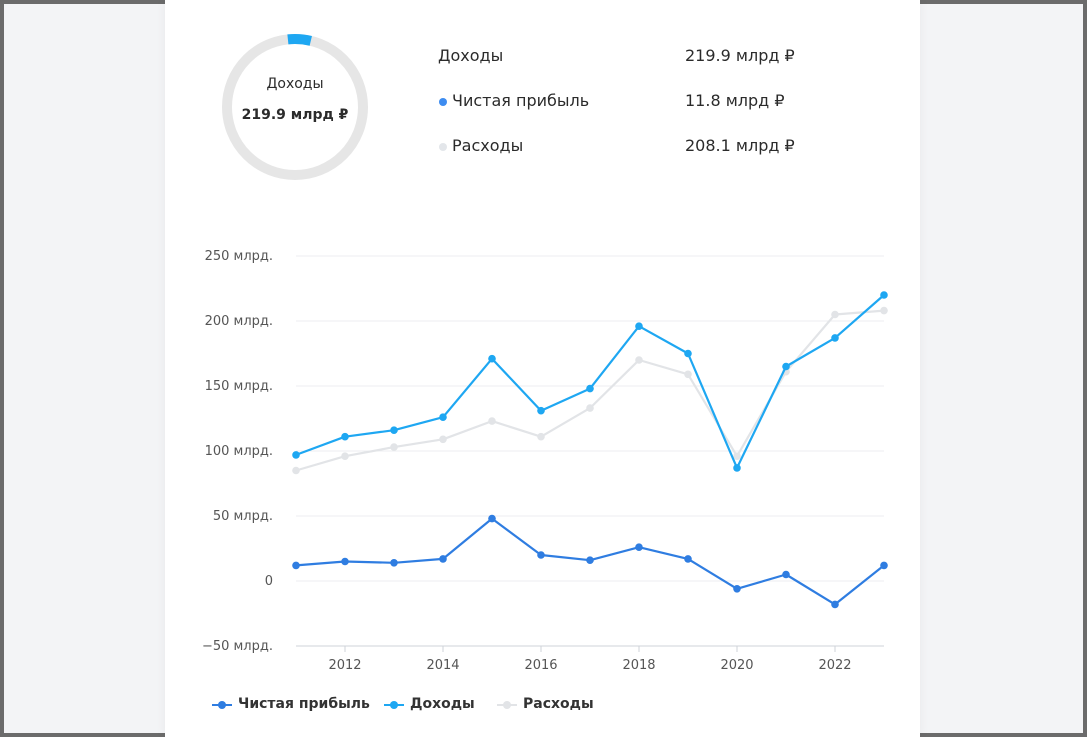 The width and height of the screenshot is (1087, 737). What do you see at coordinates (471, 55) in the screenshot?
I see `summary-label-revenue: Доходы` at bounding box center [471, 55].